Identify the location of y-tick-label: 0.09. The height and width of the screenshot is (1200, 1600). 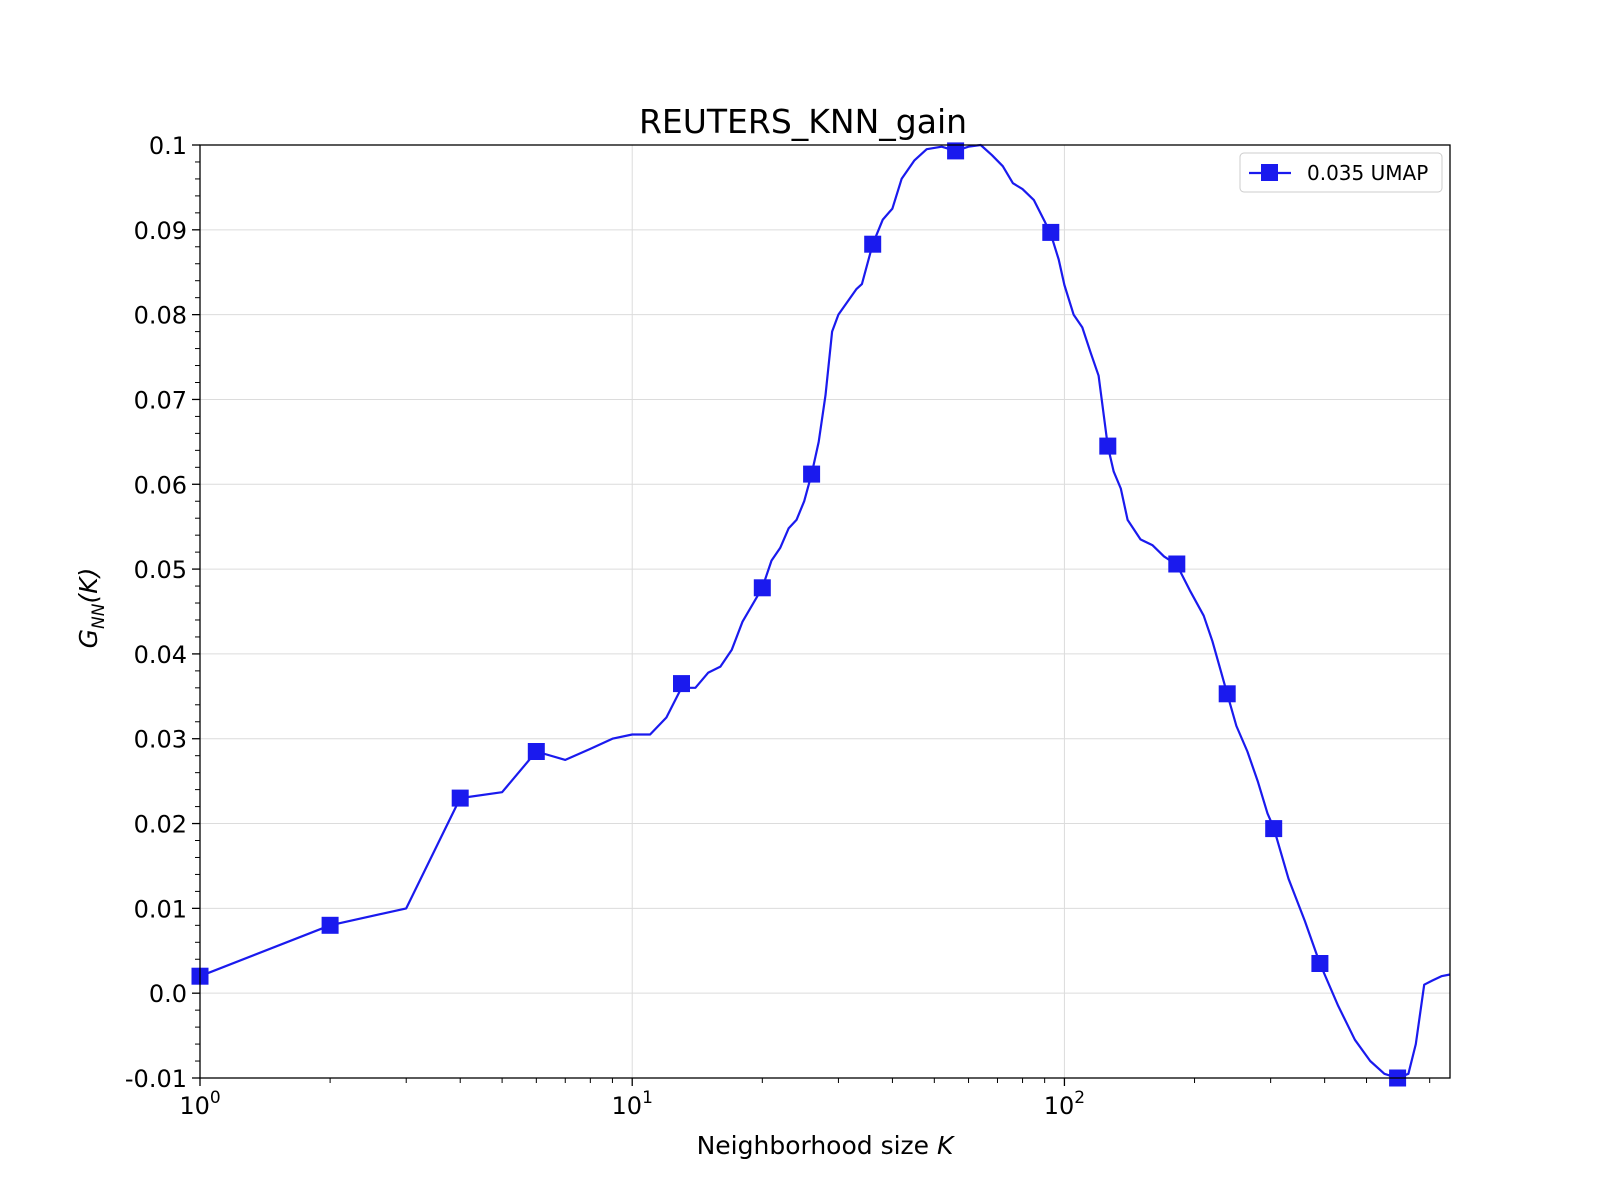
(160, 231).